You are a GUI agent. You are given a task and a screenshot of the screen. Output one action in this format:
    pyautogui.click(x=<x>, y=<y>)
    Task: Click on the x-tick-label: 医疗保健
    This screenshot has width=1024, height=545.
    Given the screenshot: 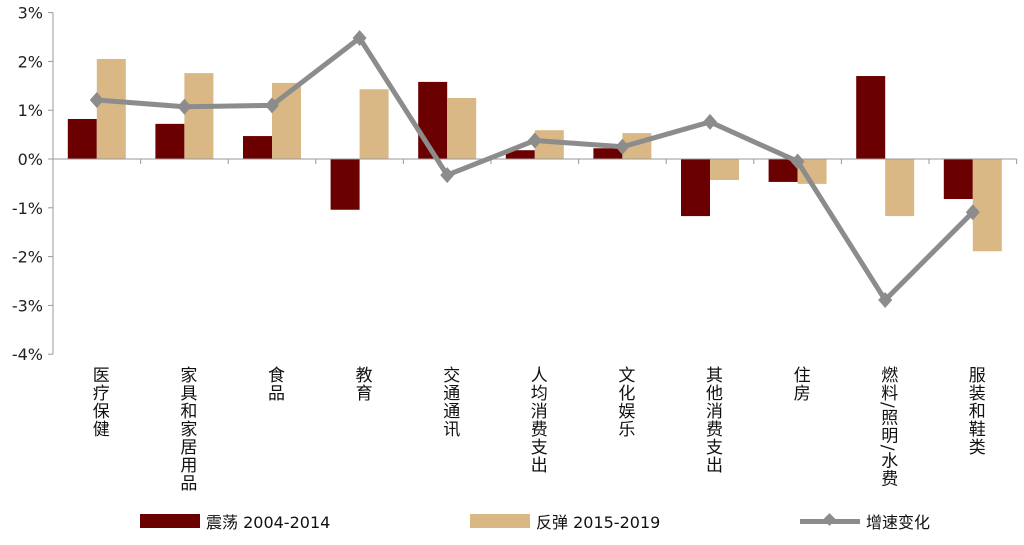 What is the action you would take?
    pyautogui.click(x=98, y=402)
    